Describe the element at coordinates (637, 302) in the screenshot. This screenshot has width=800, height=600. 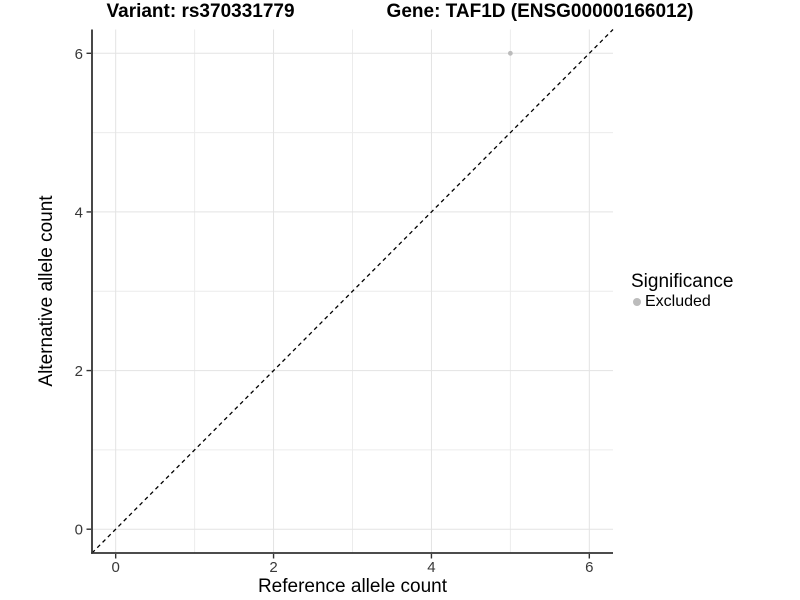
I see `legend-key-dot-icon` at that location.